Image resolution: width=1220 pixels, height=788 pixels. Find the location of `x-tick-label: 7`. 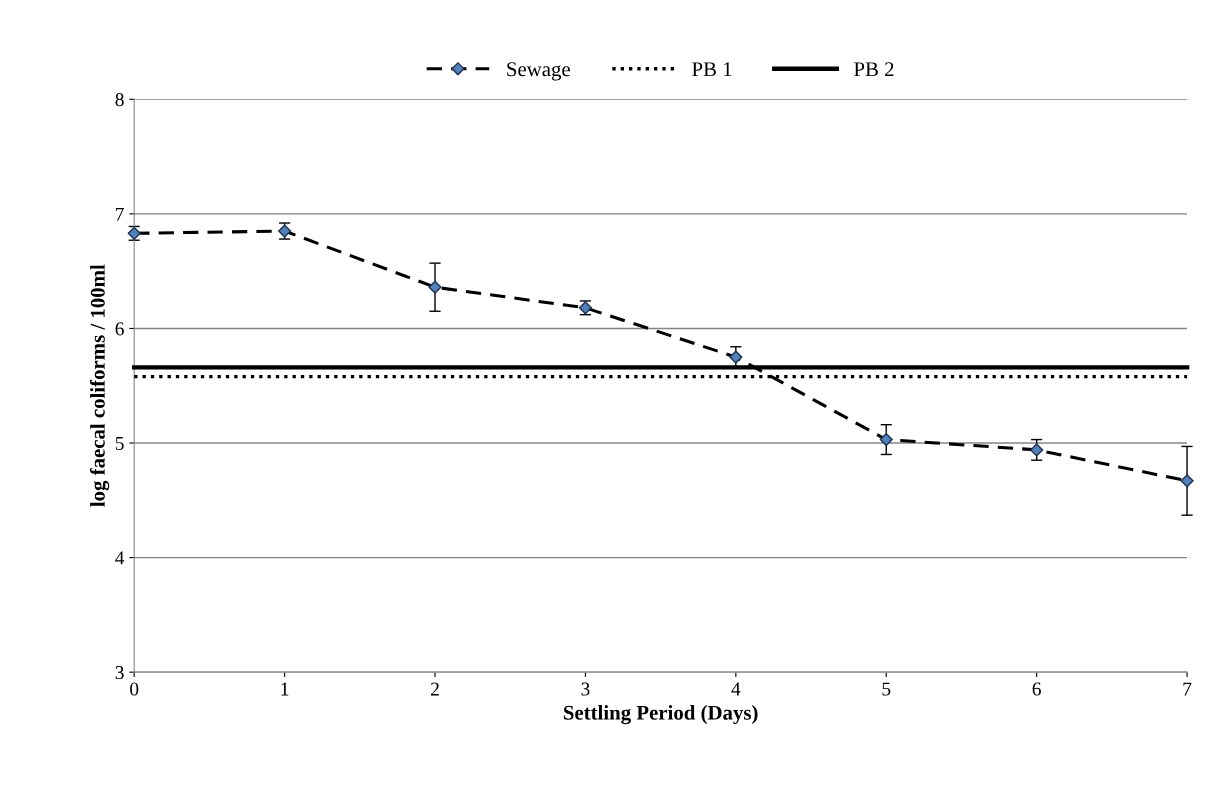

x-tick-label: 7 is located at coordinates (1187, 689).